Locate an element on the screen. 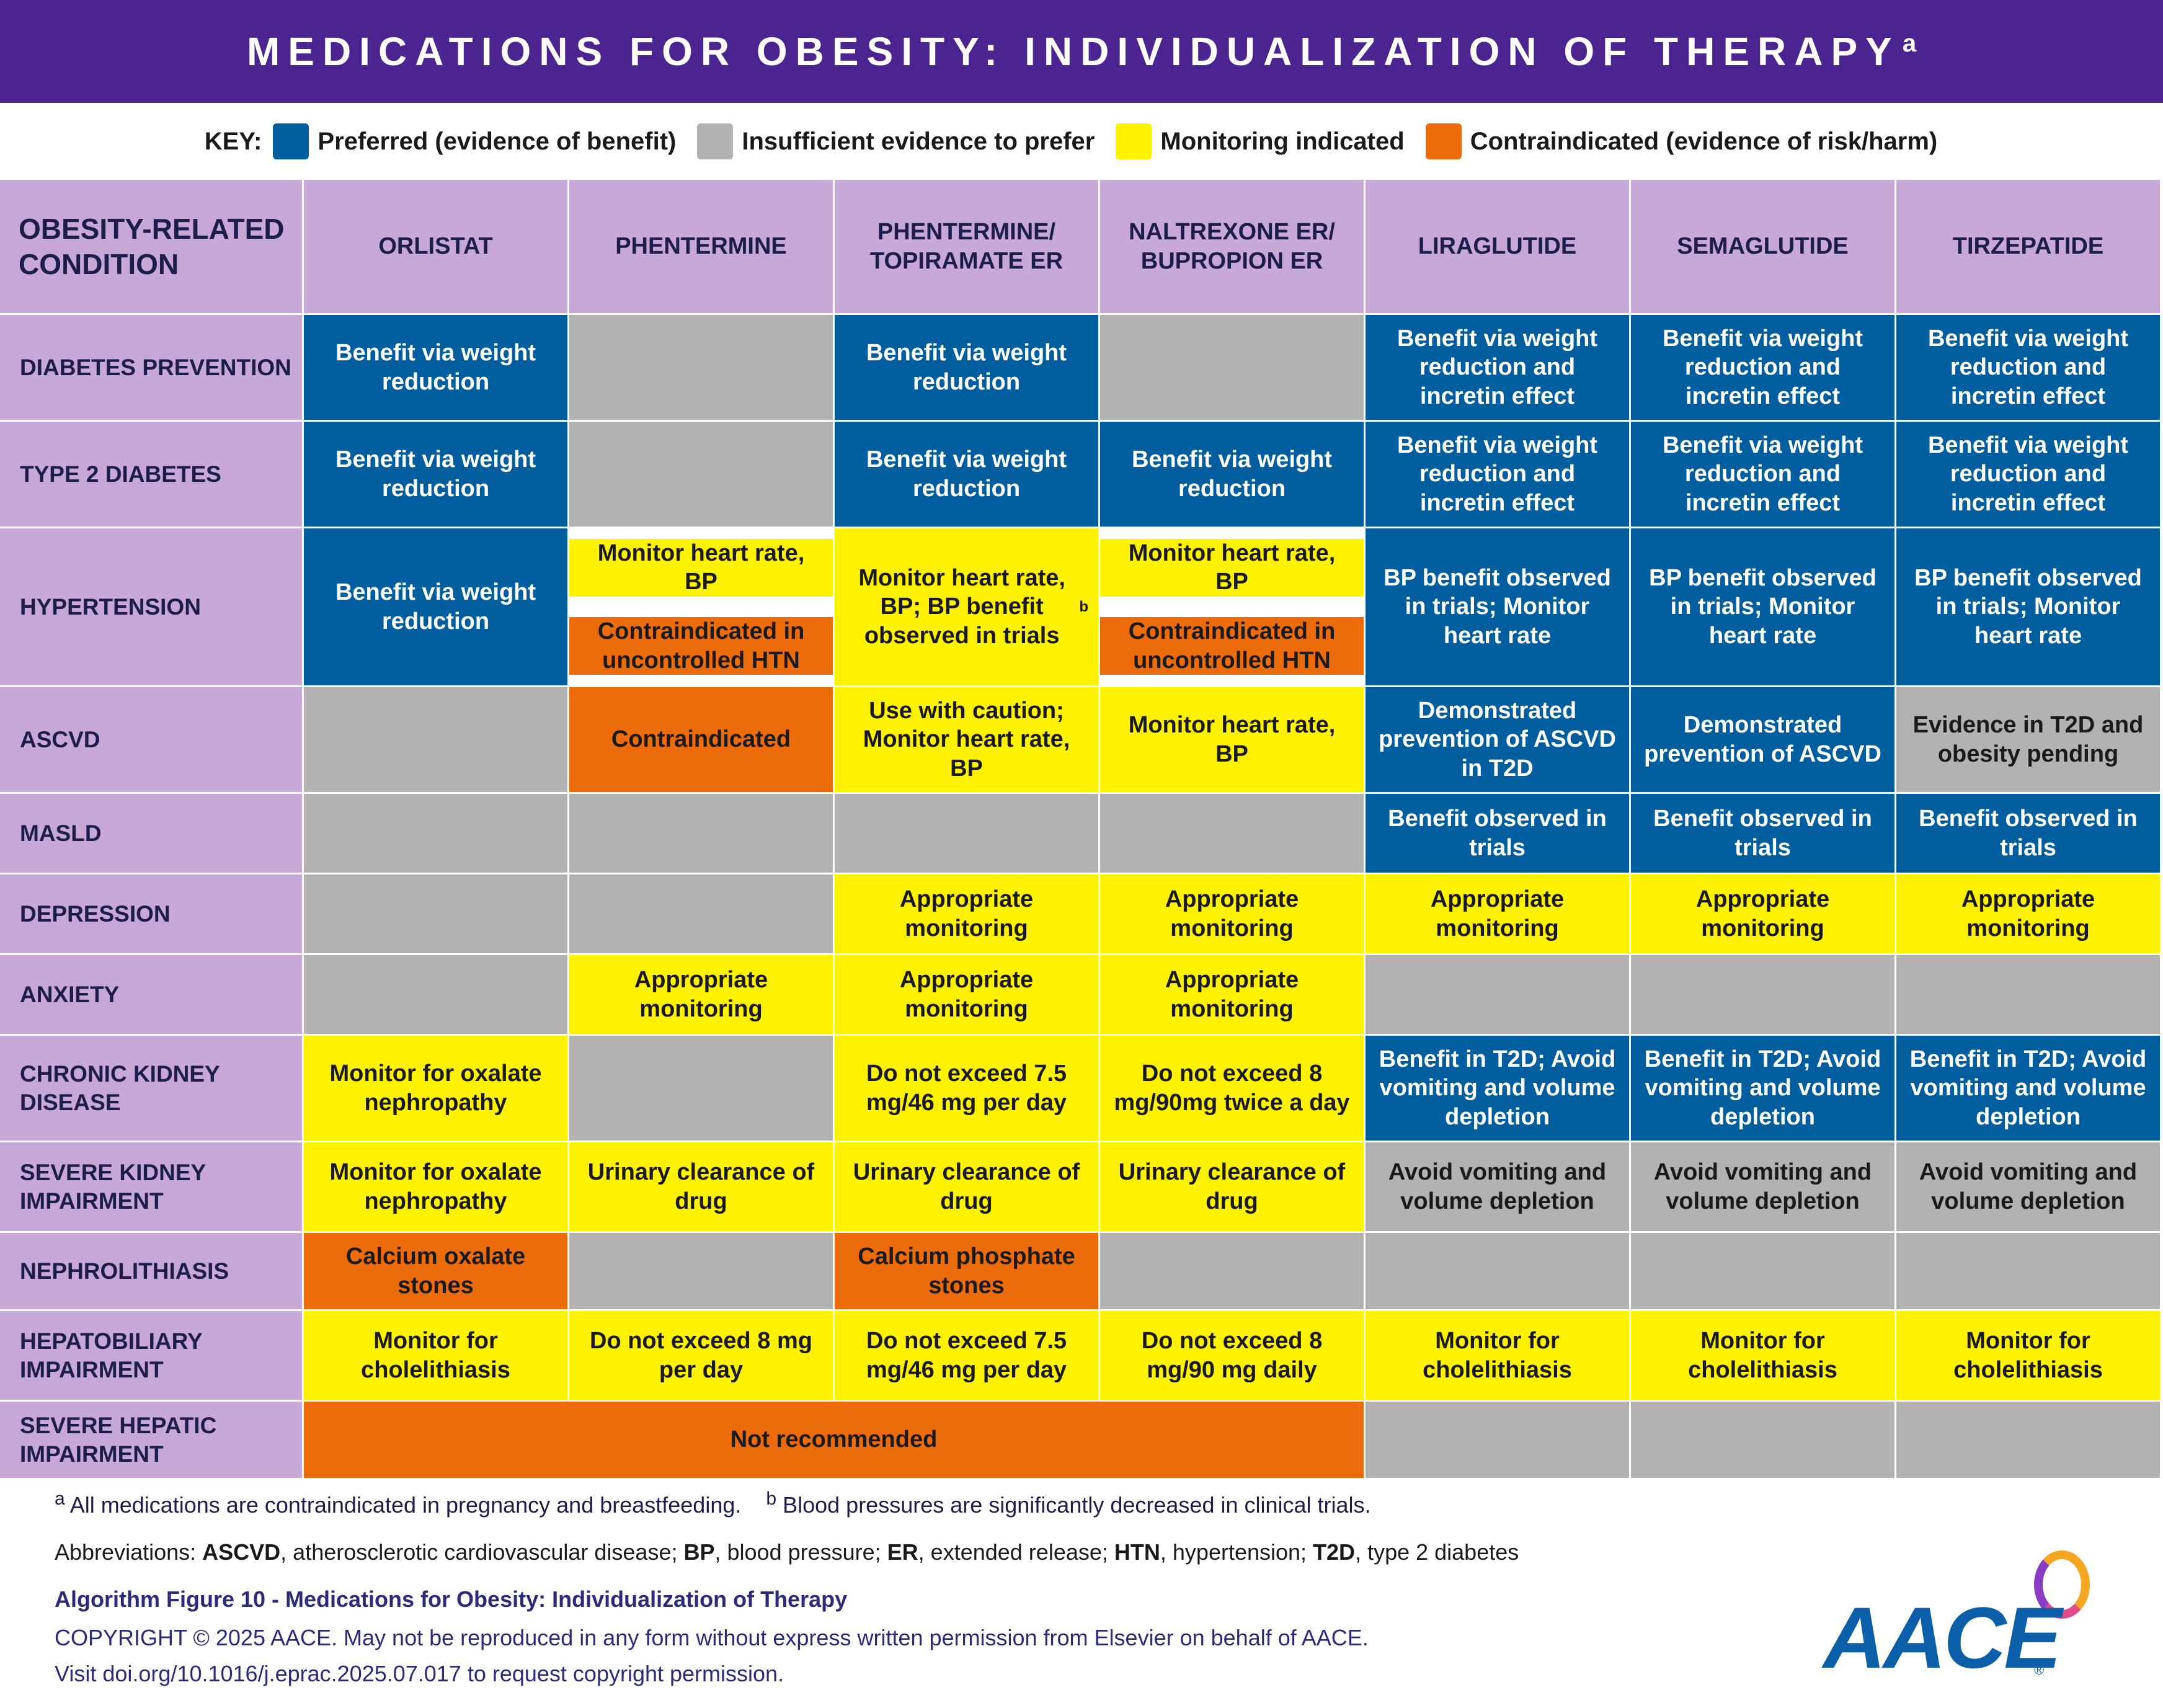  footnote-b-ref: b is located at coordinates (1083, 606).